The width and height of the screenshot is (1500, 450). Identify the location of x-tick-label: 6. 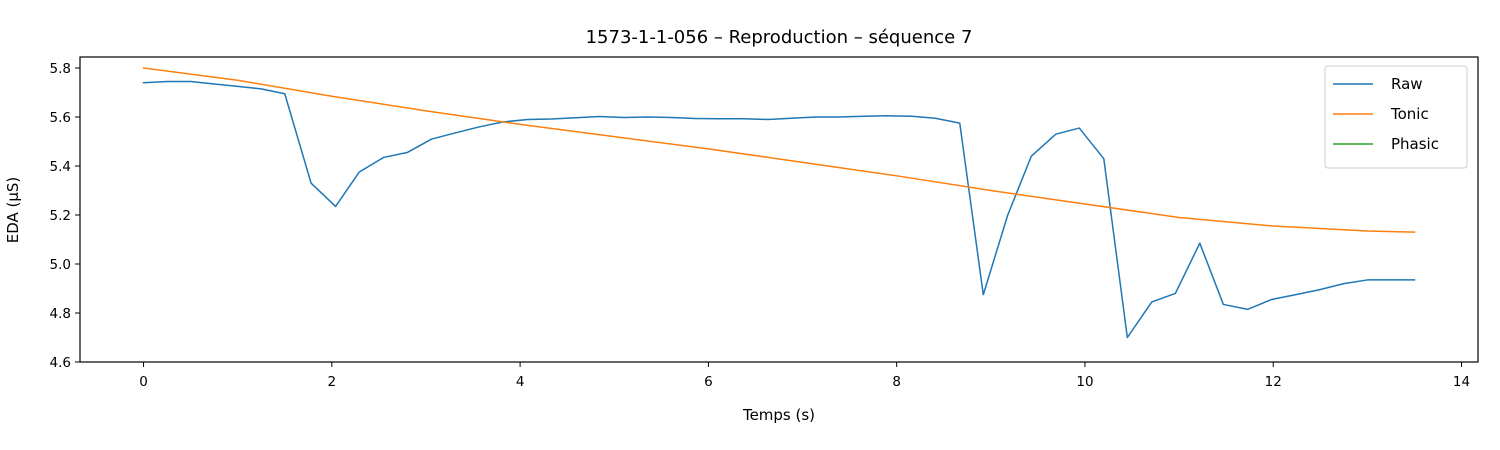
(708, 382).